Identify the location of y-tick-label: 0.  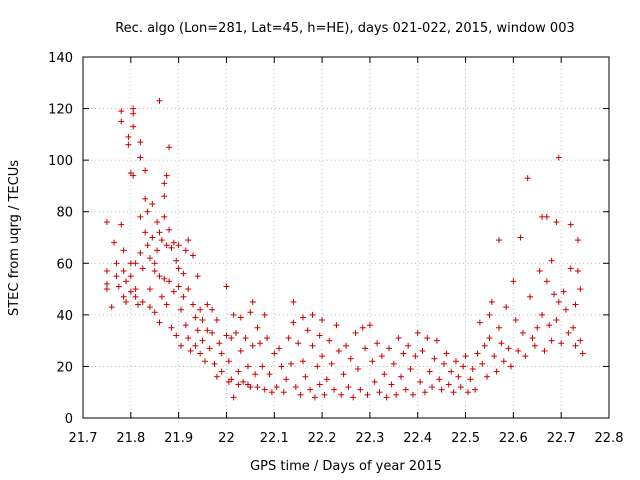
(69, 419).